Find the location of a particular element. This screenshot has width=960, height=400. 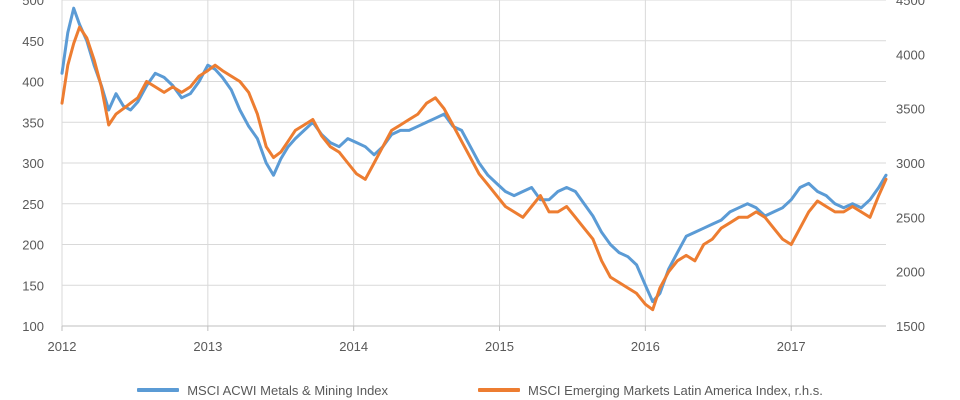

y-right-tick-label: 3500 is located at coordinates (910, 109).